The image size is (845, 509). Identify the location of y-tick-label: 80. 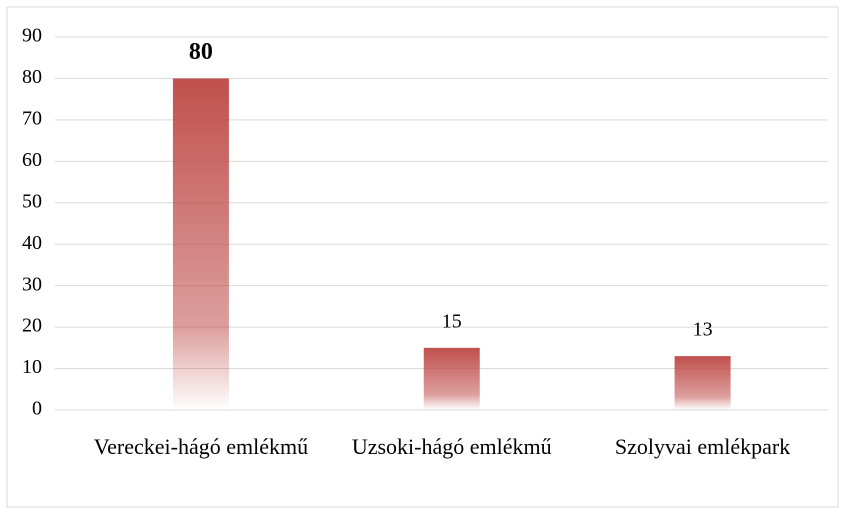
(32, 77).